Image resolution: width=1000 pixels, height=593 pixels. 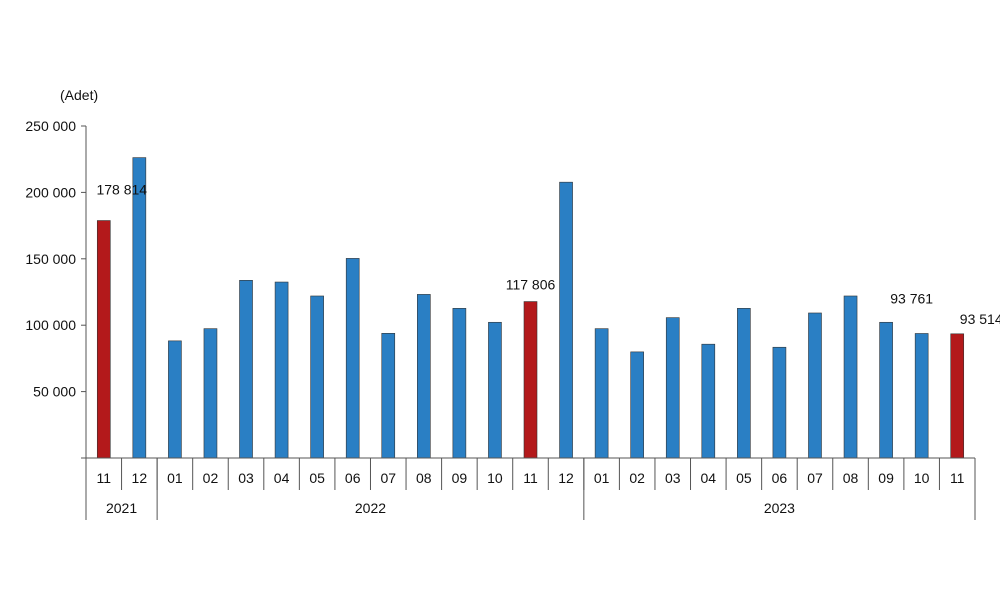 I want to click on data-label: 117 806, so click(x=531, y=285).